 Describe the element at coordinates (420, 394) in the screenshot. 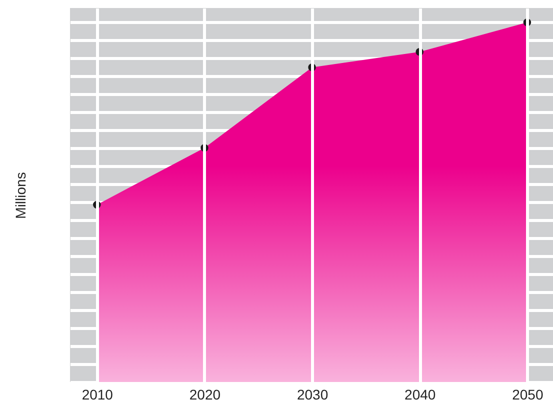

I see `x-tick-label: 2040` at that location.